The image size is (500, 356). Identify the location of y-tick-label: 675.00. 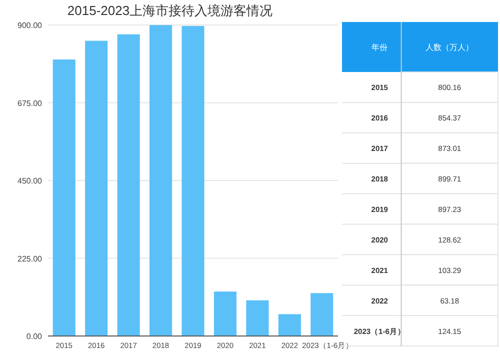
(30, 103).